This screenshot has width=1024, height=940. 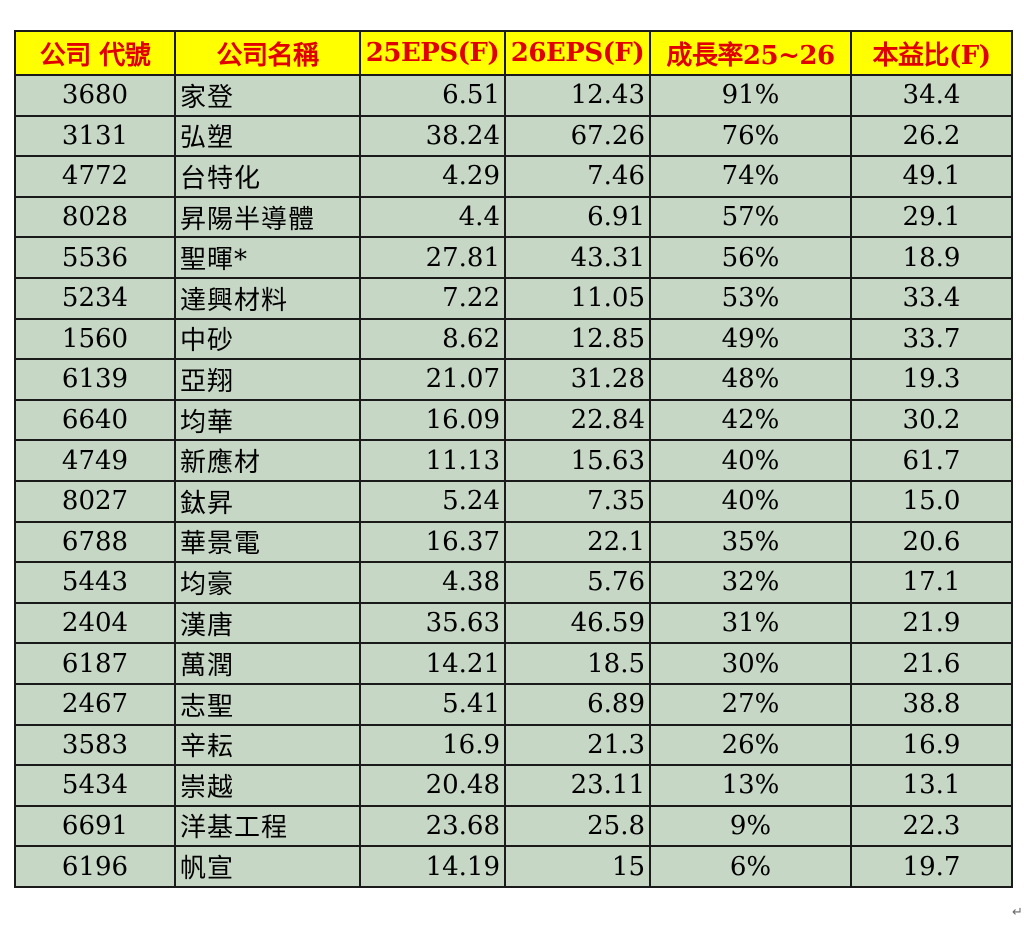 I want to click on eps-2025-cell: 16.09, so click(x=432, y=420).